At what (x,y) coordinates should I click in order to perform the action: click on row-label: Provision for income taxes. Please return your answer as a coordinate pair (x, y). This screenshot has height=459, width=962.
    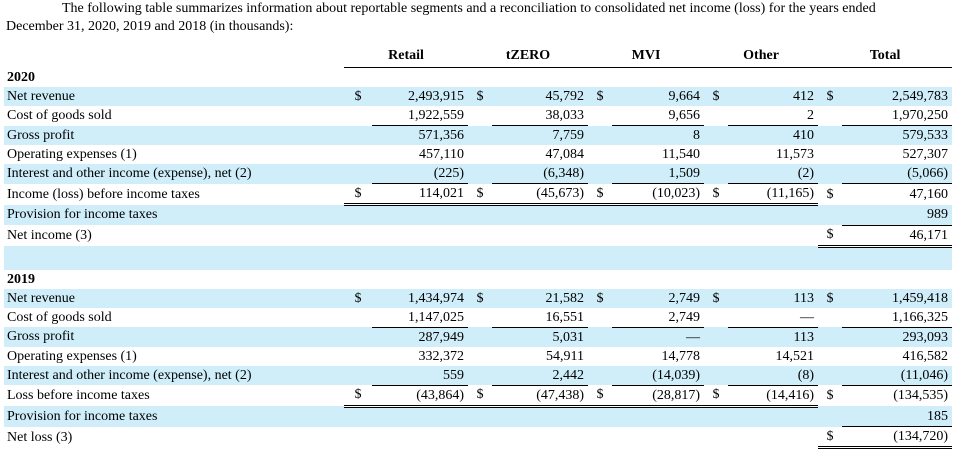
    Looking at the image, I should click on (174, 214).